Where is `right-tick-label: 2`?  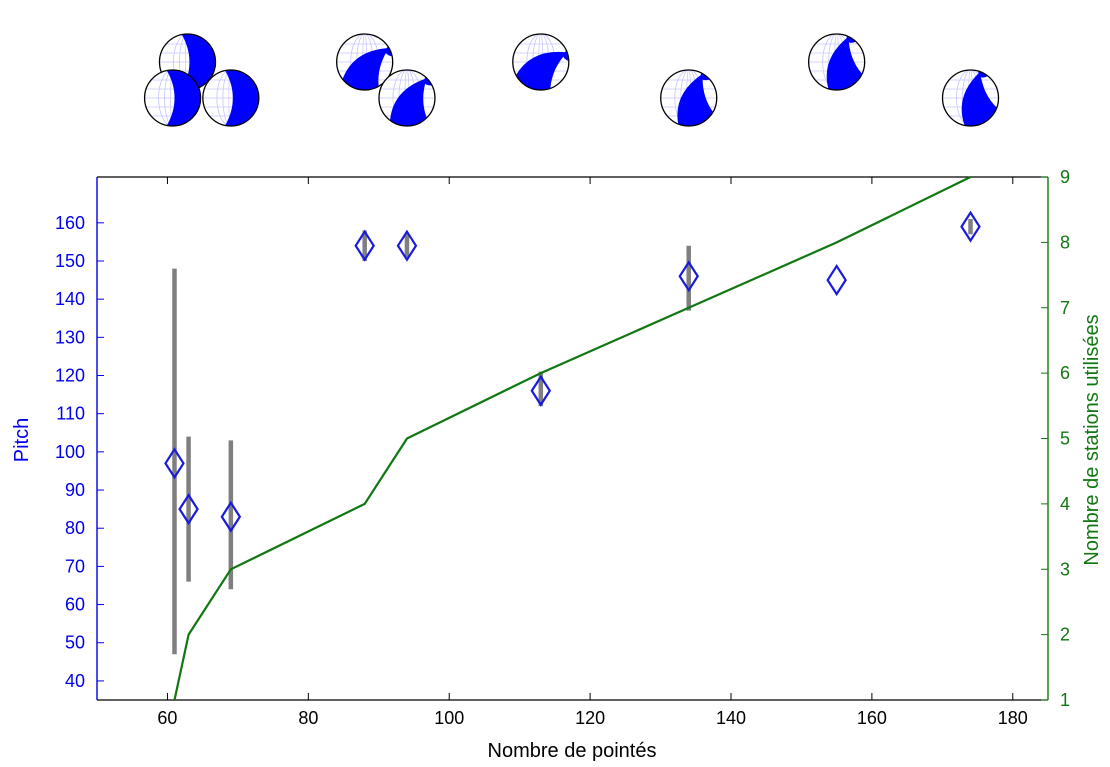
right-tick-label: 2 is located at coordinates (1065, 635).